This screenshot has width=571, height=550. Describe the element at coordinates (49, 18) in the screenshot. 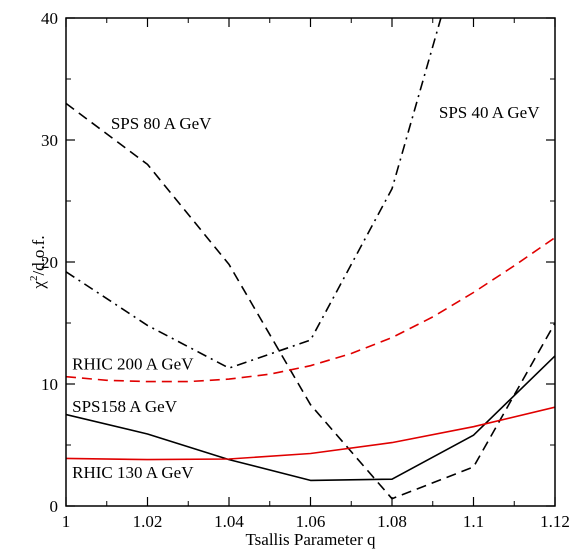

I see `y-tick-label: 40` at that location.